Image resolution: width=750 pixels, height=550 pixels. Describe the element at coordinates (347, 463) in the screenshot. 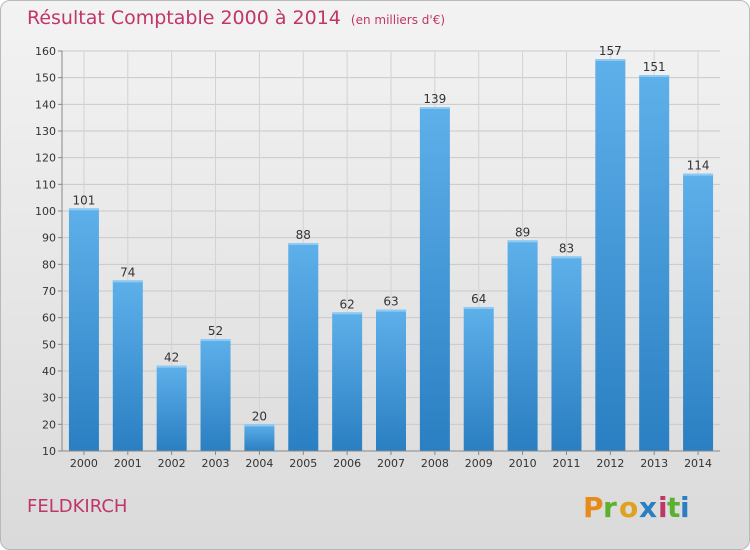

I see `x-tick-label: 2006` at that location.